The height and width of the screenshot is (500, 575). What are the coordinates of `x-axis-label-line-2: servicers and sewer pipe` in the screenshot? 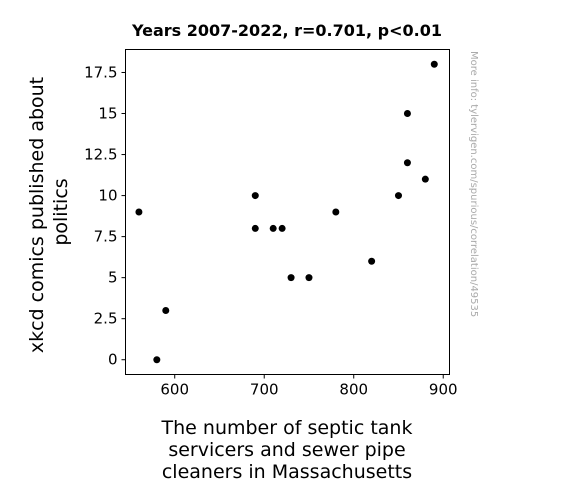 It's located at (286, 450).